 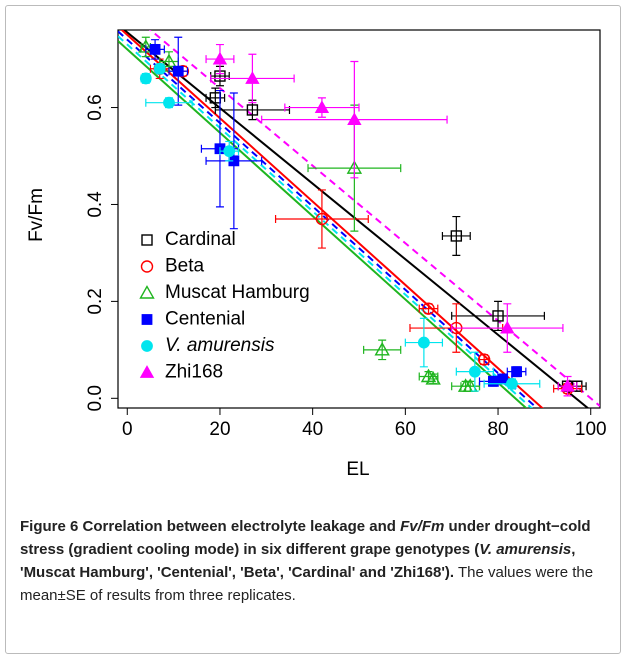 What do you see at coordinates (95, 301) in the screenshot?
I see `y-tick-label: 0.2` at bounding box center [95, 301].